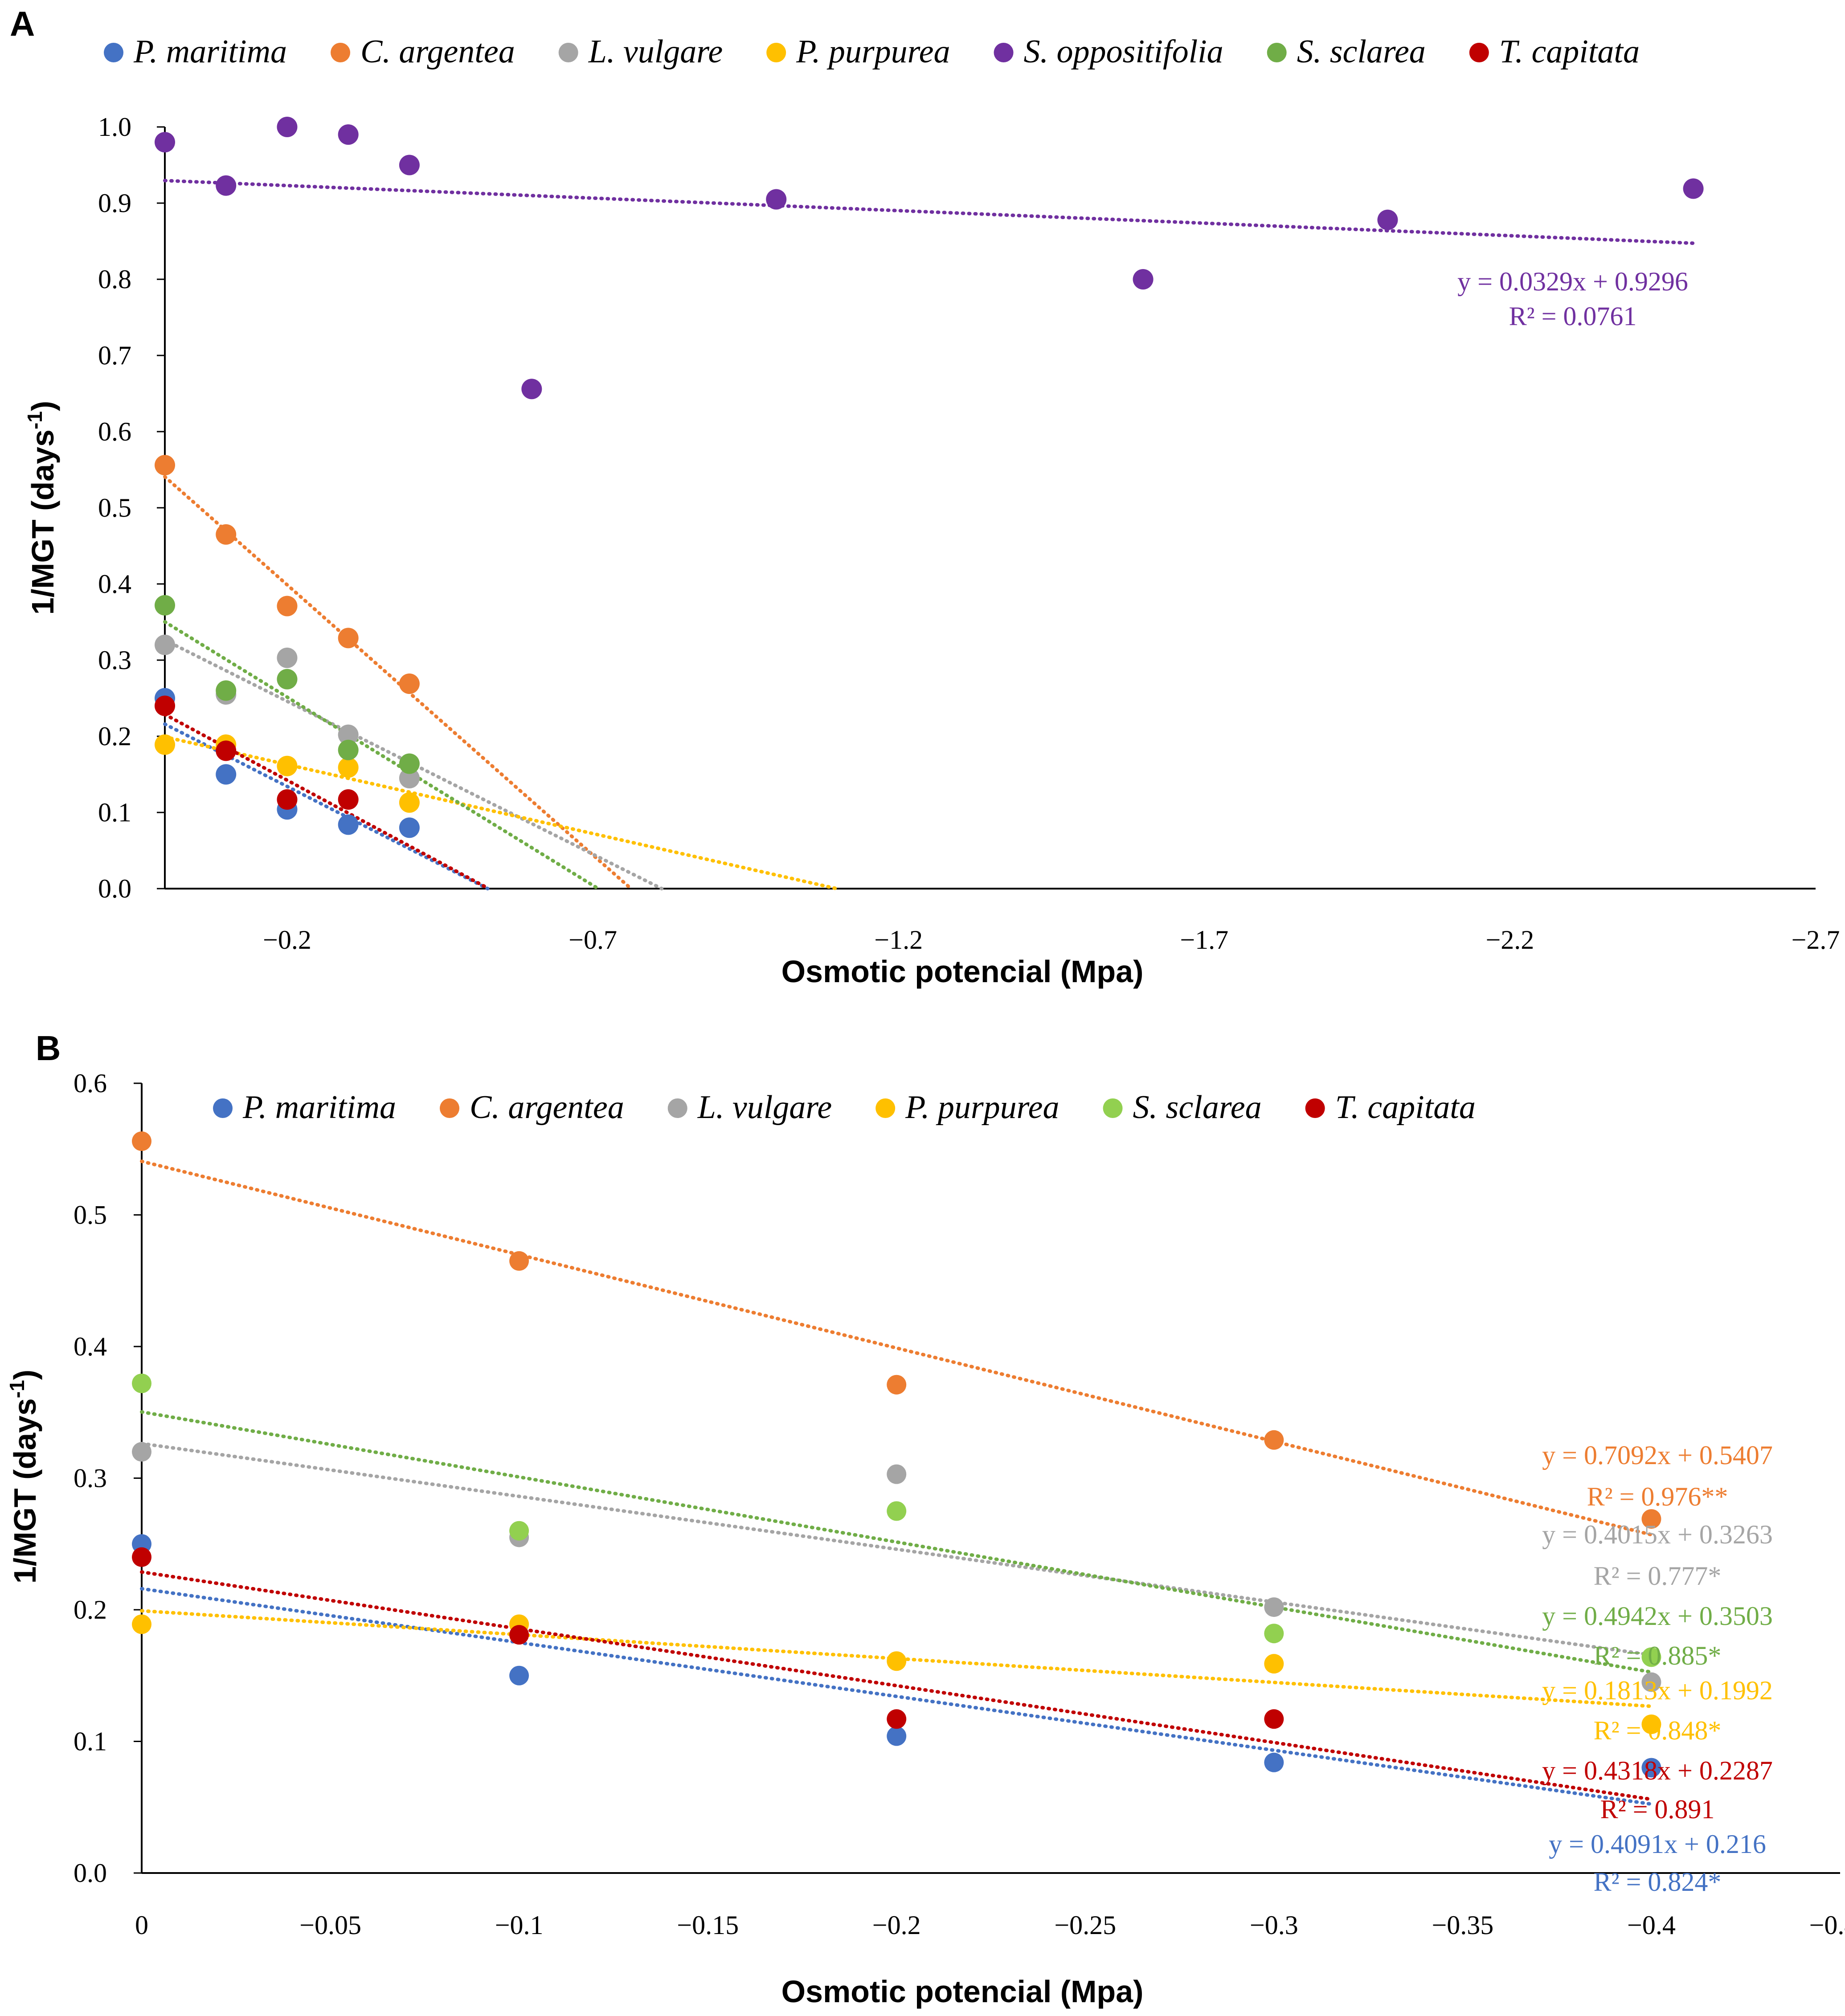 The image size is (1845, 2016). Describe the element at coordinates (1274, 1925) in the screenshot. I see `x-tick-label: −0.3` at that location.